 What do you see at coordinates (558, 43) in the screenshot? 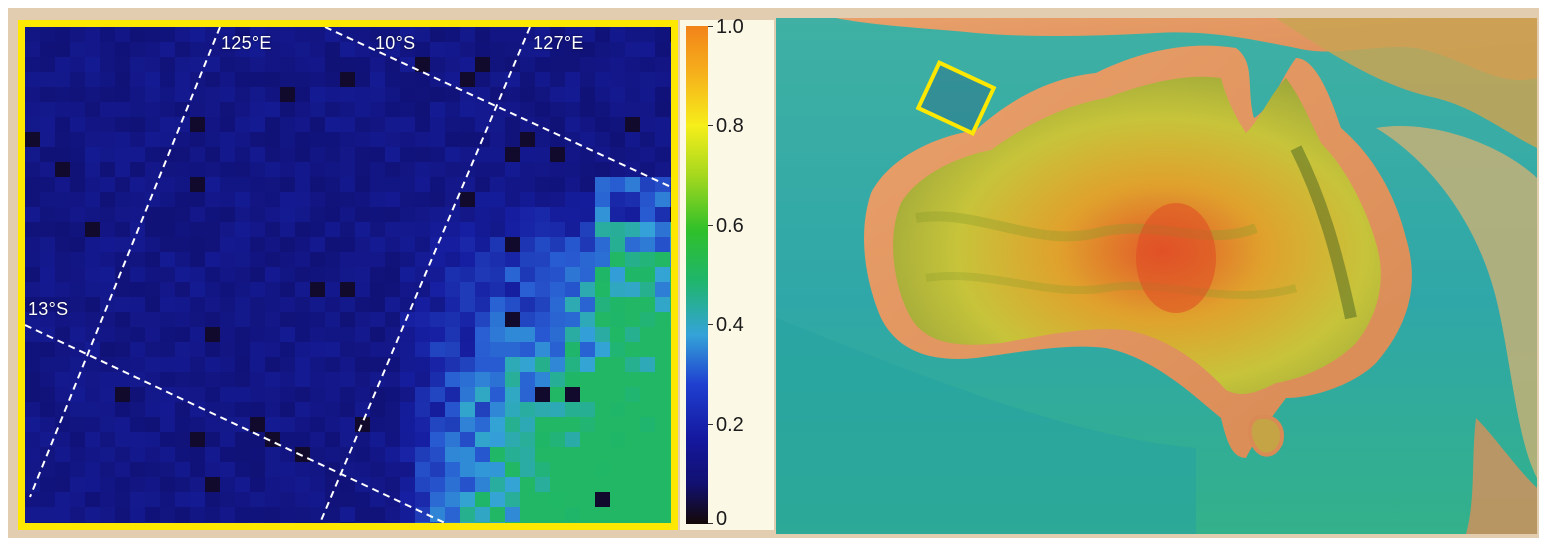
I see `lon-127e-label: 127°E` at bounding box center [558, 43].